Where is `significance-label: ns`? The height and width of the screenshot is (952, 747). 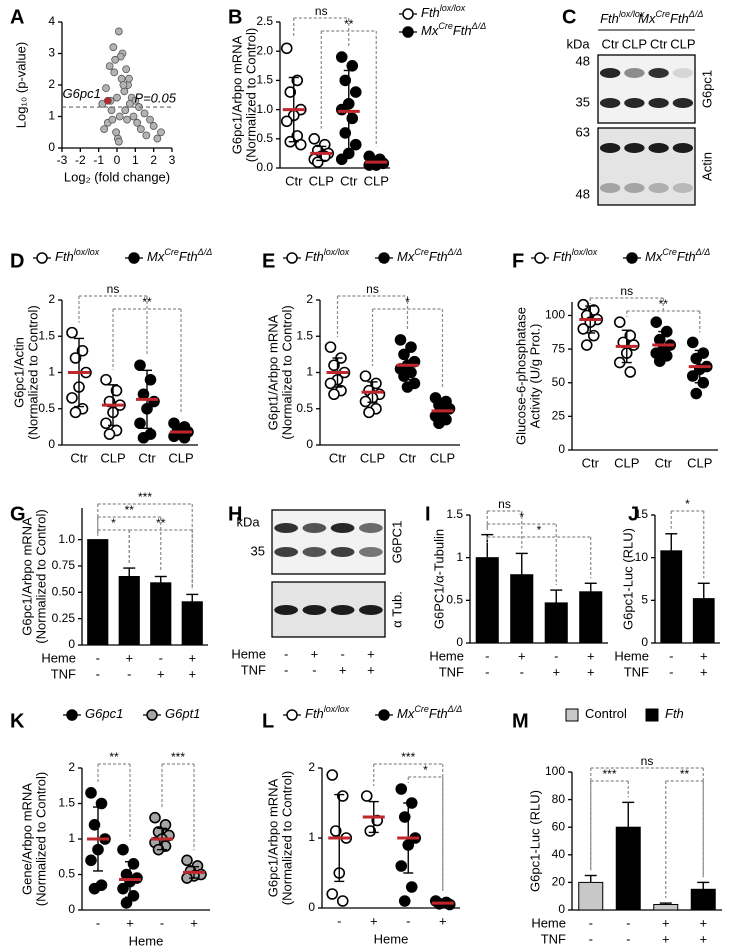 significance-label: ns is located at coordinates (372, 289).